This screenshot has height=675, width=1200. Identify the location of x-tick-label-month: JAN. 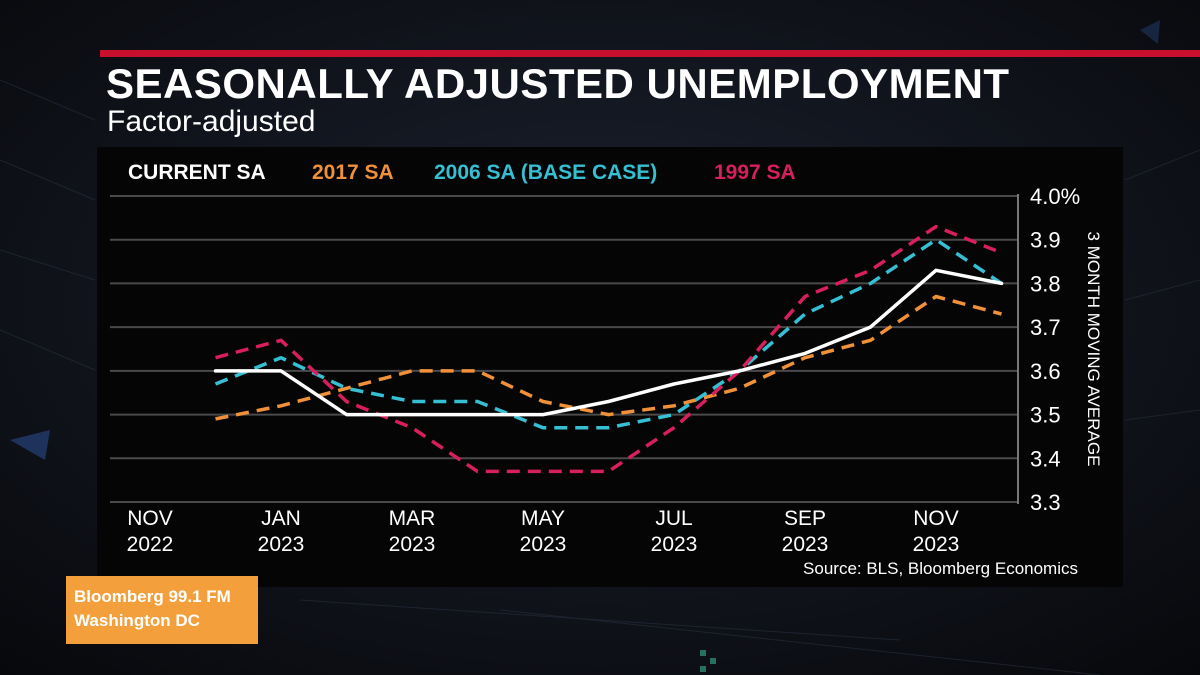
(281, 518).